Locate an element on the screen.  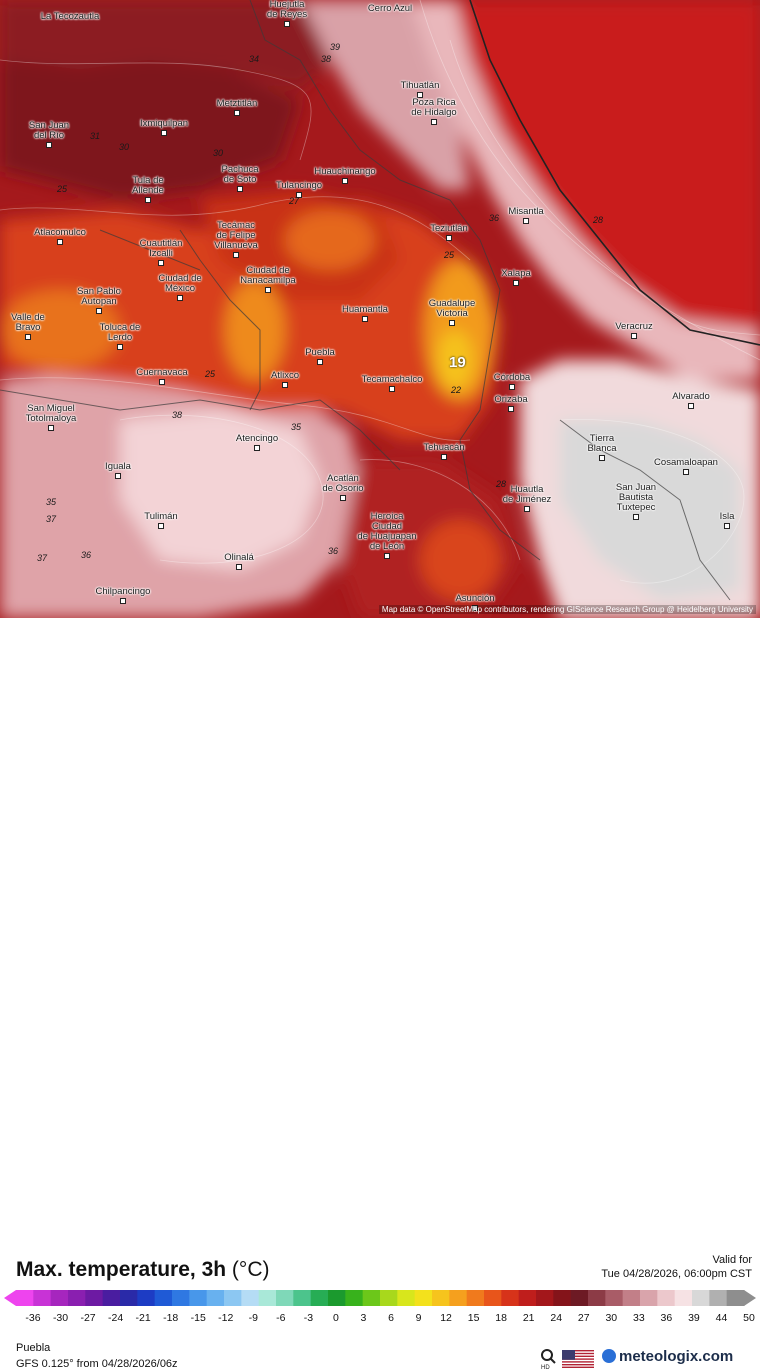
min-temperature-label: 19 is located at coordinates (457, 362).